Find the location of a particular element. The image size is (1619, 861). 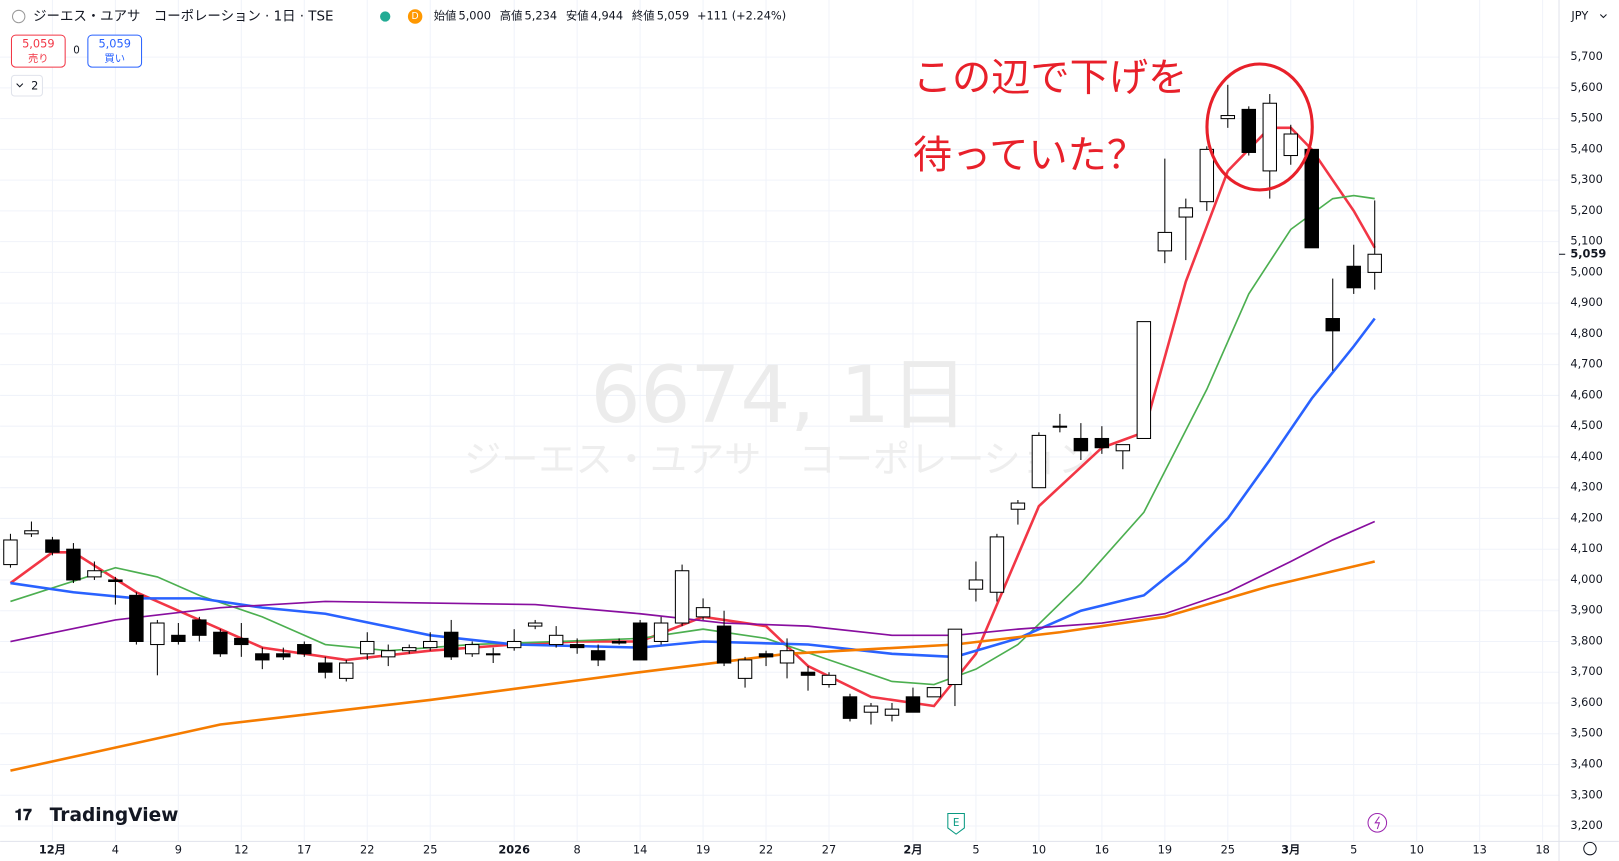

market-status is located at coordinates (385, 16).